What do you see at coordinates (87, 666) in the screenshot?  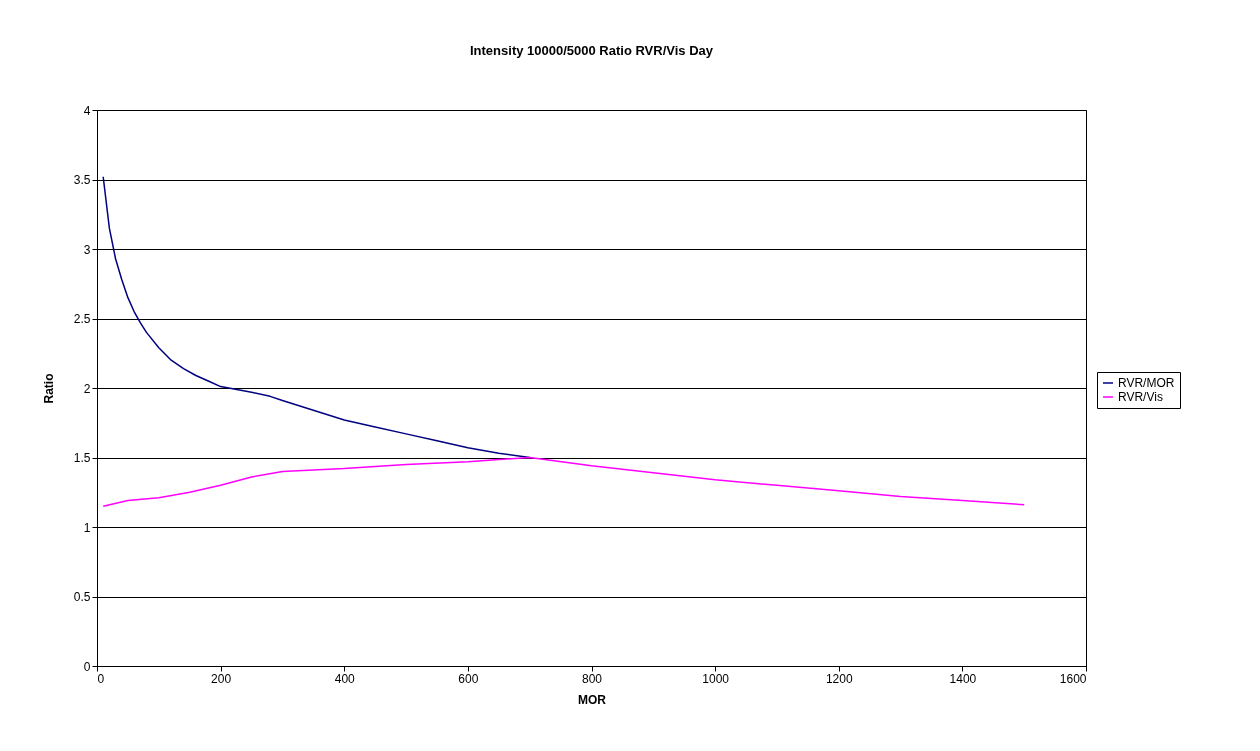 I see `y-tick-label: 0` at bounding box center [87, 666].